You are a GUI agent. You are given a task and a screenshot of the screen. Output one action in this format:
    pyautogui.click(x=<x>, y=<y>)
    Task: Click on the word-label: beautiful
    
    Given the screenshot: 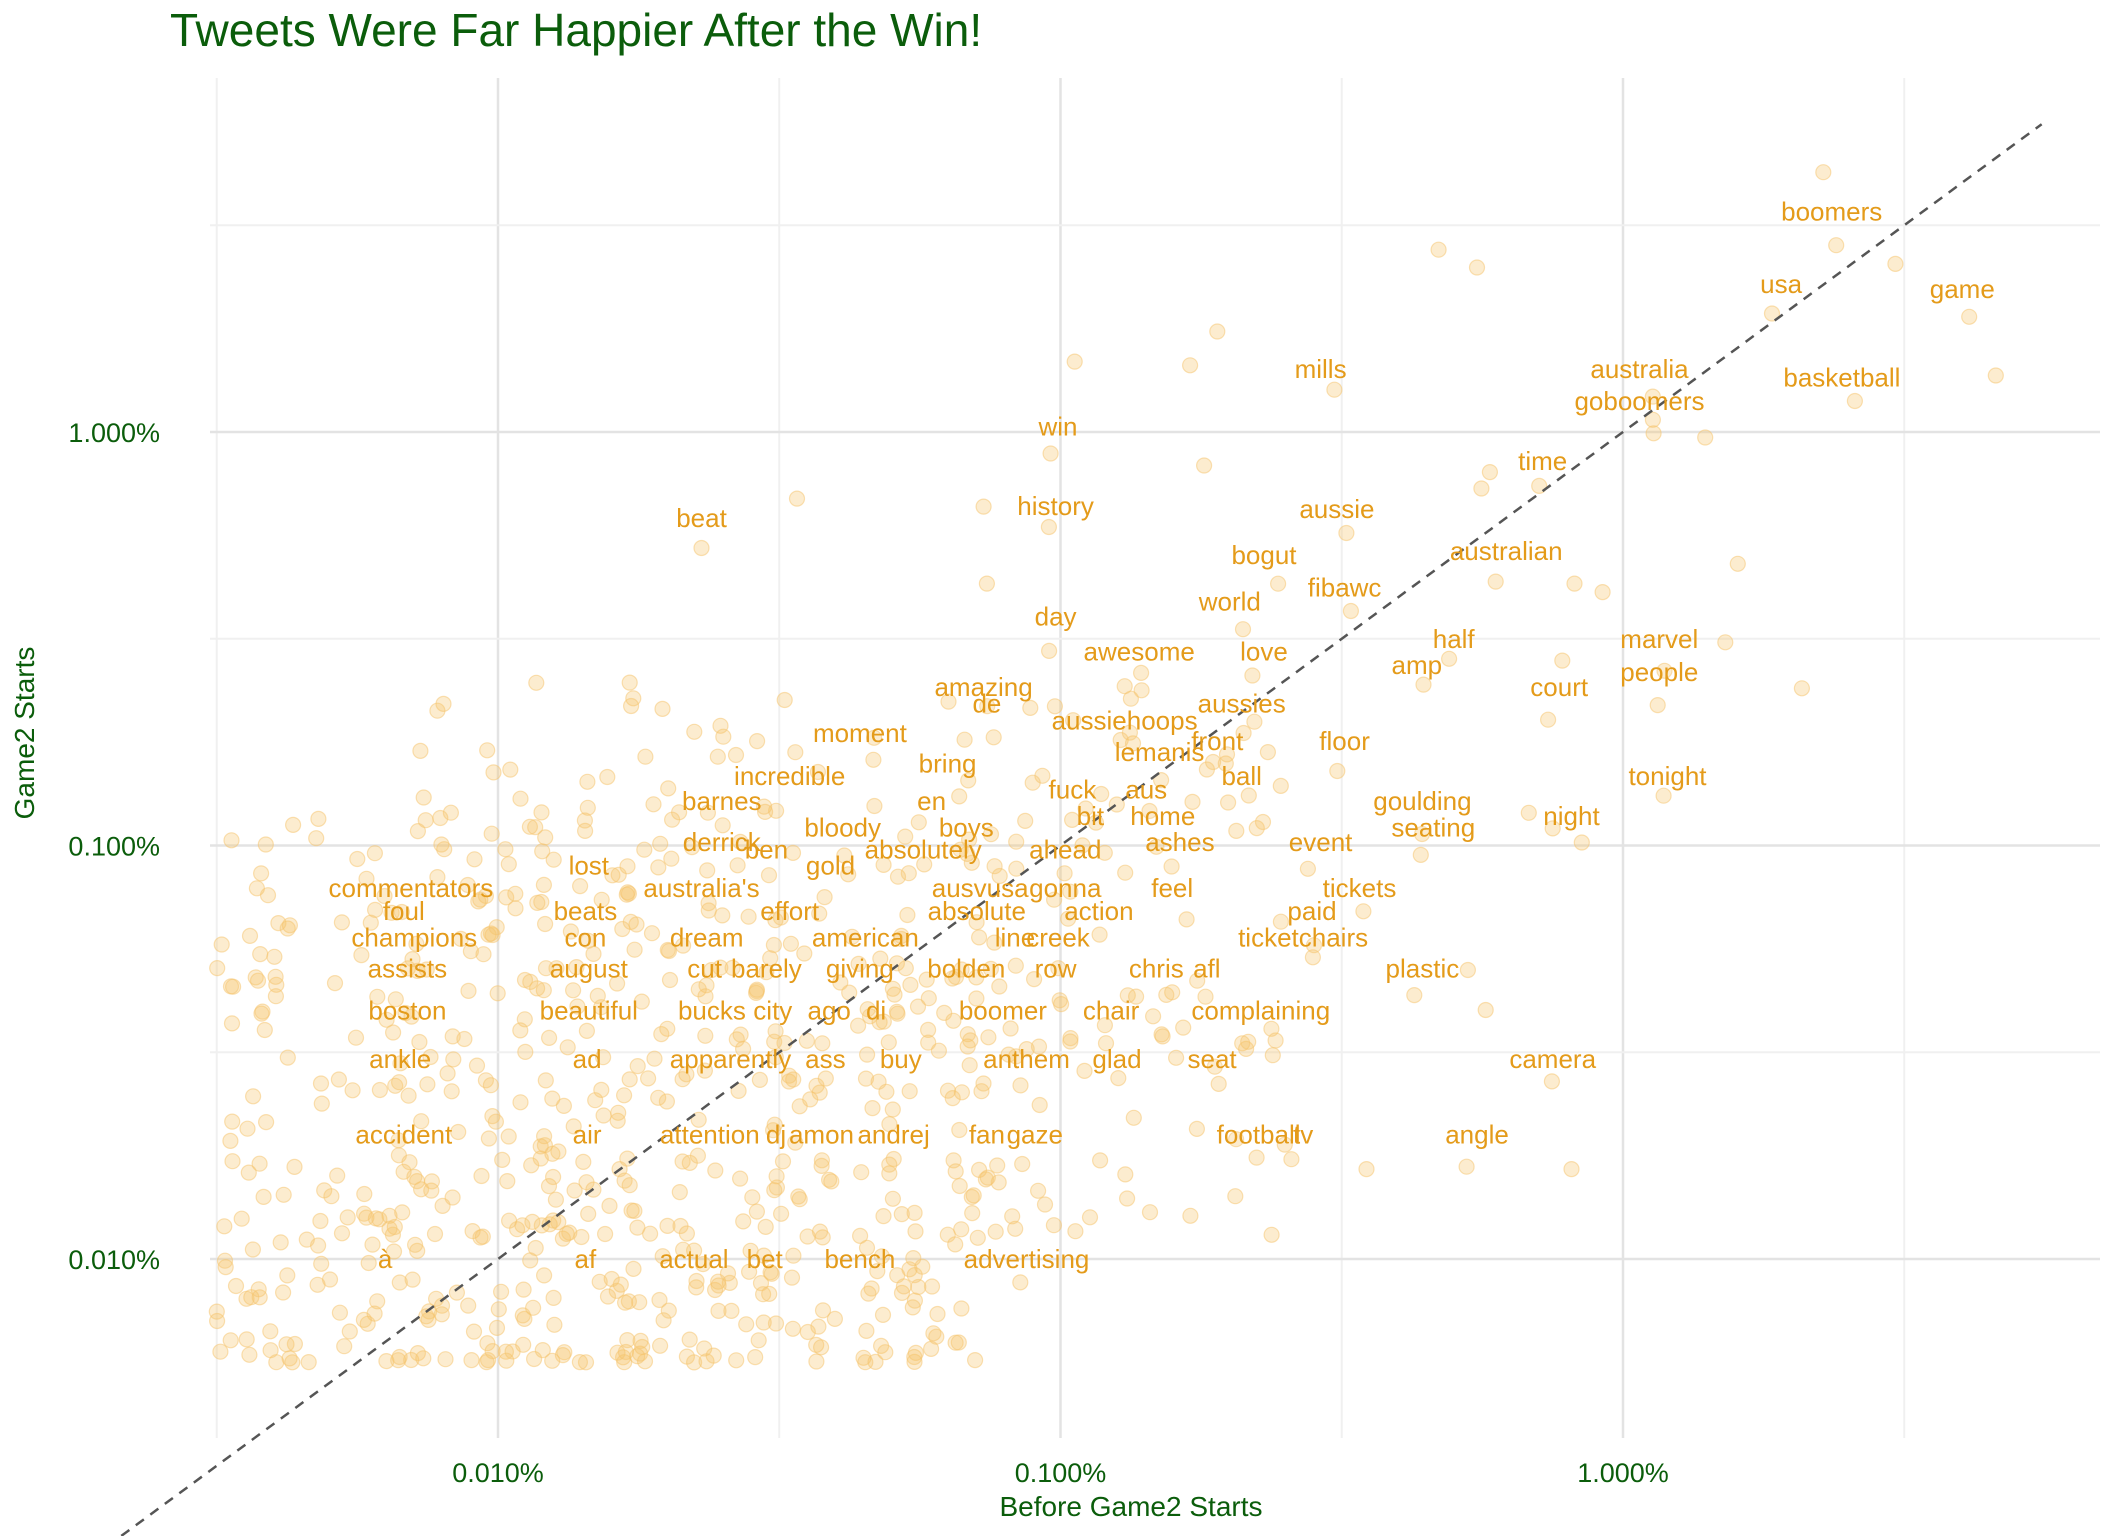 What is the action you would take?
    pyautogui.click(x=589, y=1010)
    